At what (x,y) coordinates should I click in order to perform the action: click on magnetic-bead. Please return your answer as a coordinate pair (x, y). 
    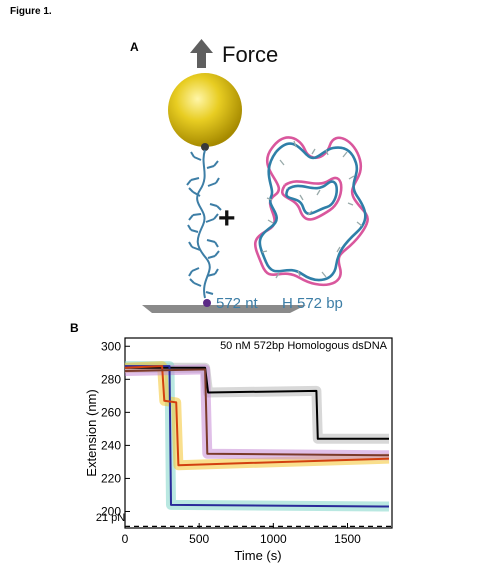
    Looking at the image, I should click on (205, 110).